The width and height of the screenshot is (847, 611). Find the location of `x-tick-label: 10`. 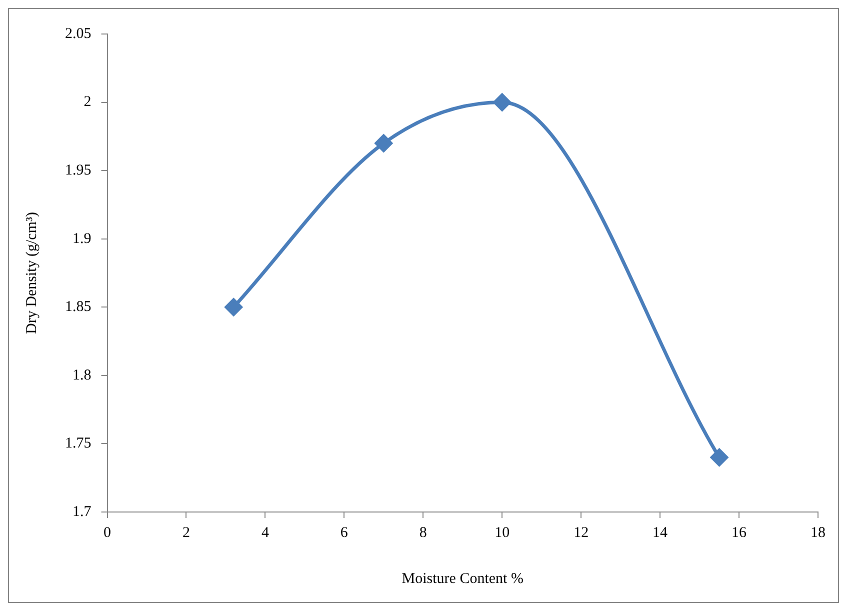

x-tick-label: 10 is located at coordinates (502, 532).